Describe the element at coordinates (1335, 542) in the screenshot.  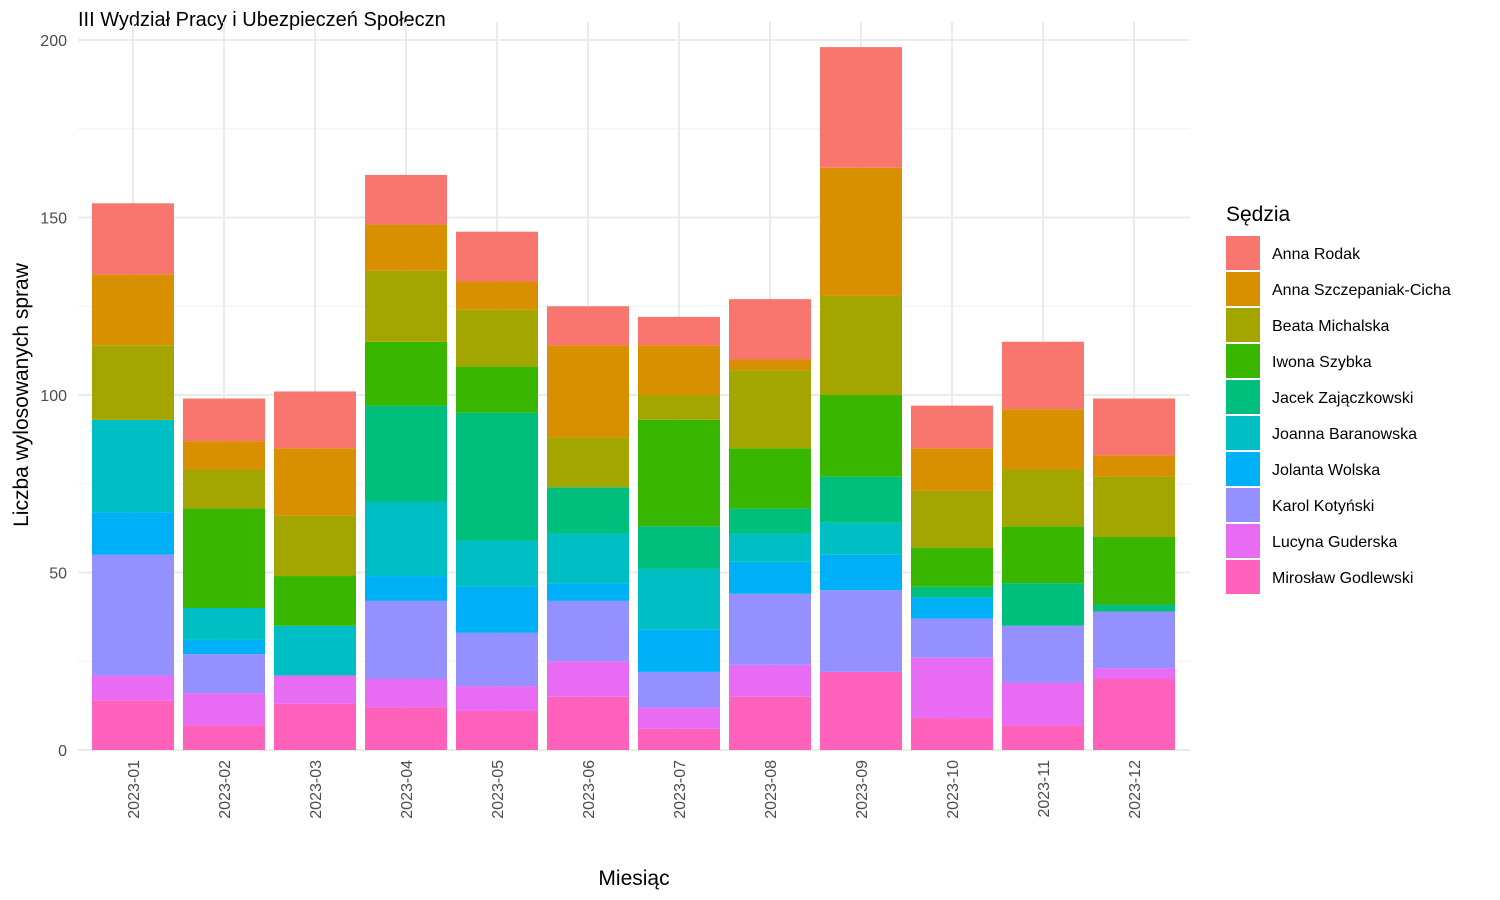
I see `legend-label: Lucyna Guderska` at that location.